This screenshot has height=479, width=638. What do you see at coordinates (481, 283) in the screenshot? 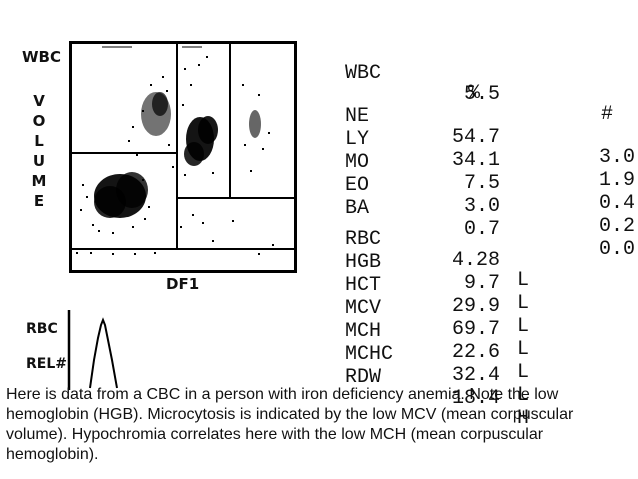
I see `index-value: 9.7` at bounding box center [481, 283].